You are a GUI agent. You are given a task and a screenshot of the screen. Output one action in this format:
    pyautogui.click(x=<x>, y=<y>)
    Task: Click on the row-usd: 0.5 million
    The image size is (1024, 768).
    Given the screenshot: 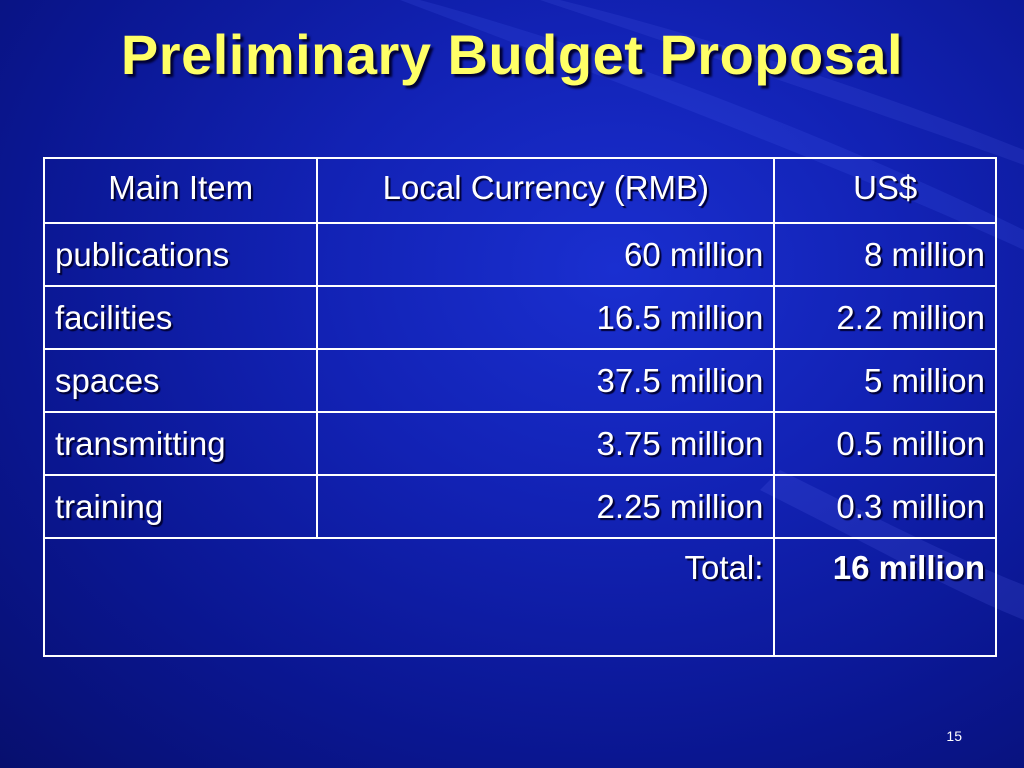 What is the action you would take?
    pyautogui.click(x=885, y=443)
    